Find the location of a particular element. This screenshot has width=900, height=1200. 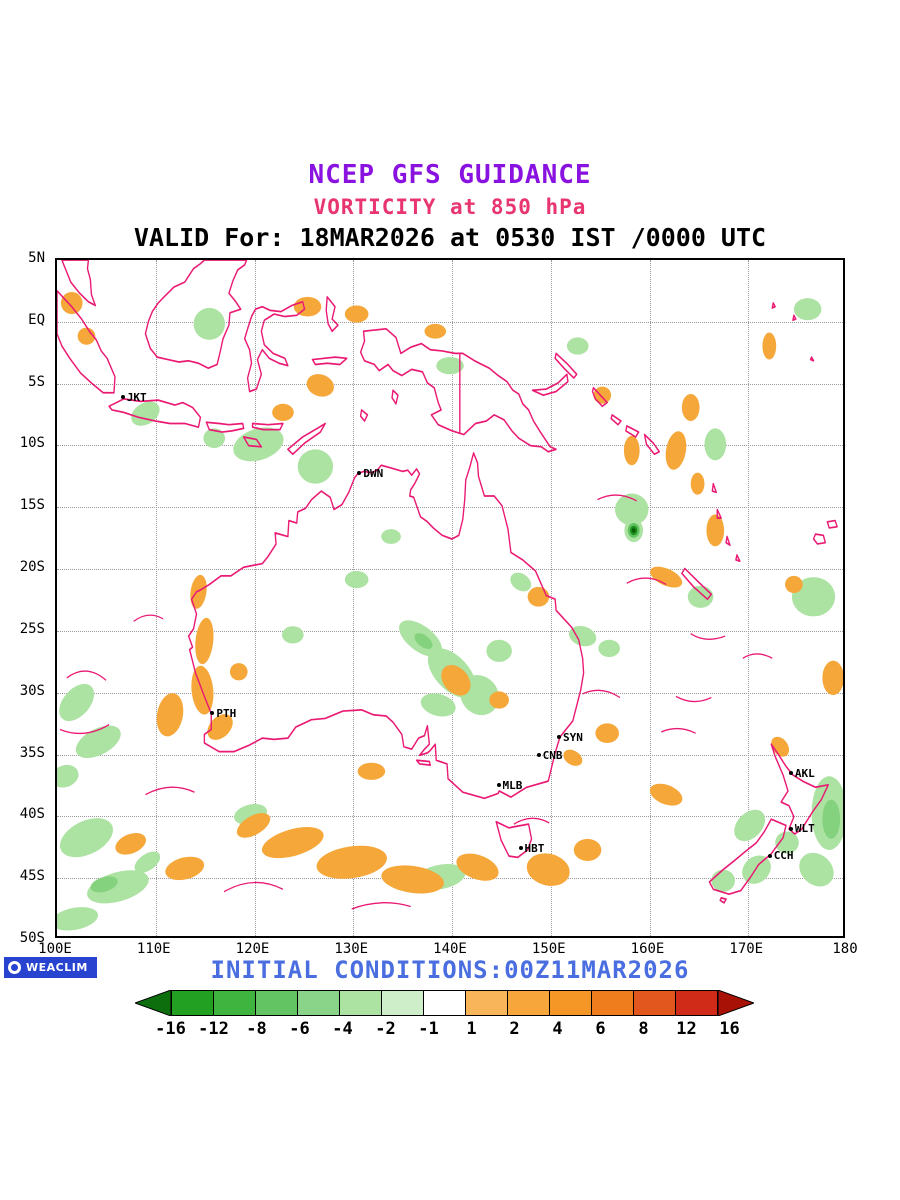

lat-tick-label: 5S is located at coordinates (36, 381).